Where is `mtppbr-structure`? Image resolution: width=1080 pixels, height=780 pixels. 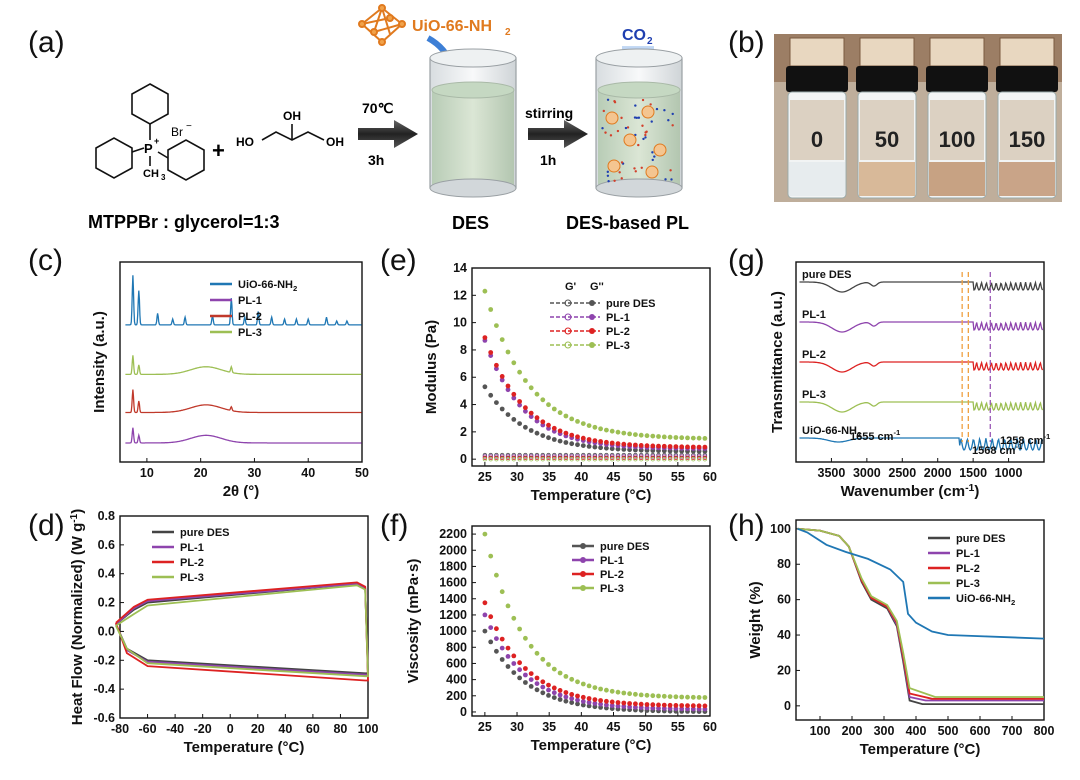 mtppbr-structure is located at coordinates (150, 132).